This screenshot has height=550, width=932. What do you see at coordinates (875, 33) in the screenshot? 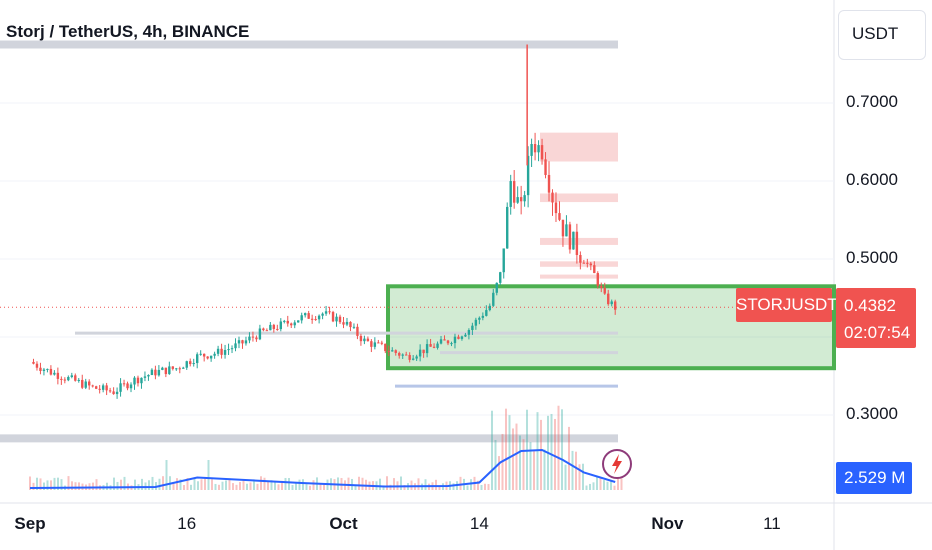
I see `currency-label: USDT` at bounding box center [875, 33].